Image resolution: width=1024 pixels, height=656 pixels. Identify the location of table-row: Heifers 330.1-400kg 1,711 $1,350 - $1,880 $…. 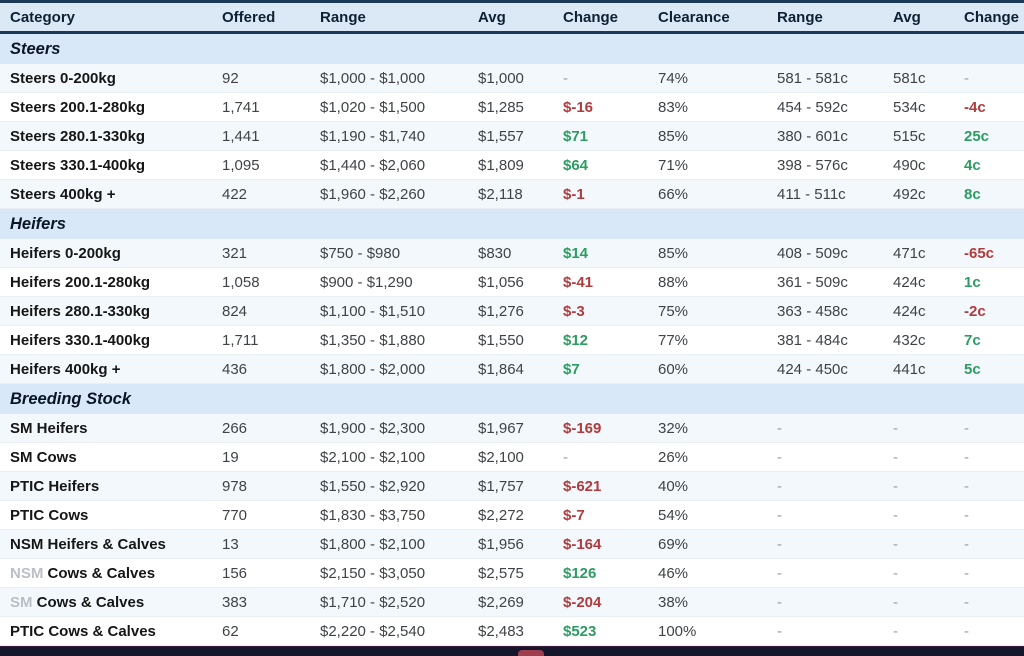
(512, 340).